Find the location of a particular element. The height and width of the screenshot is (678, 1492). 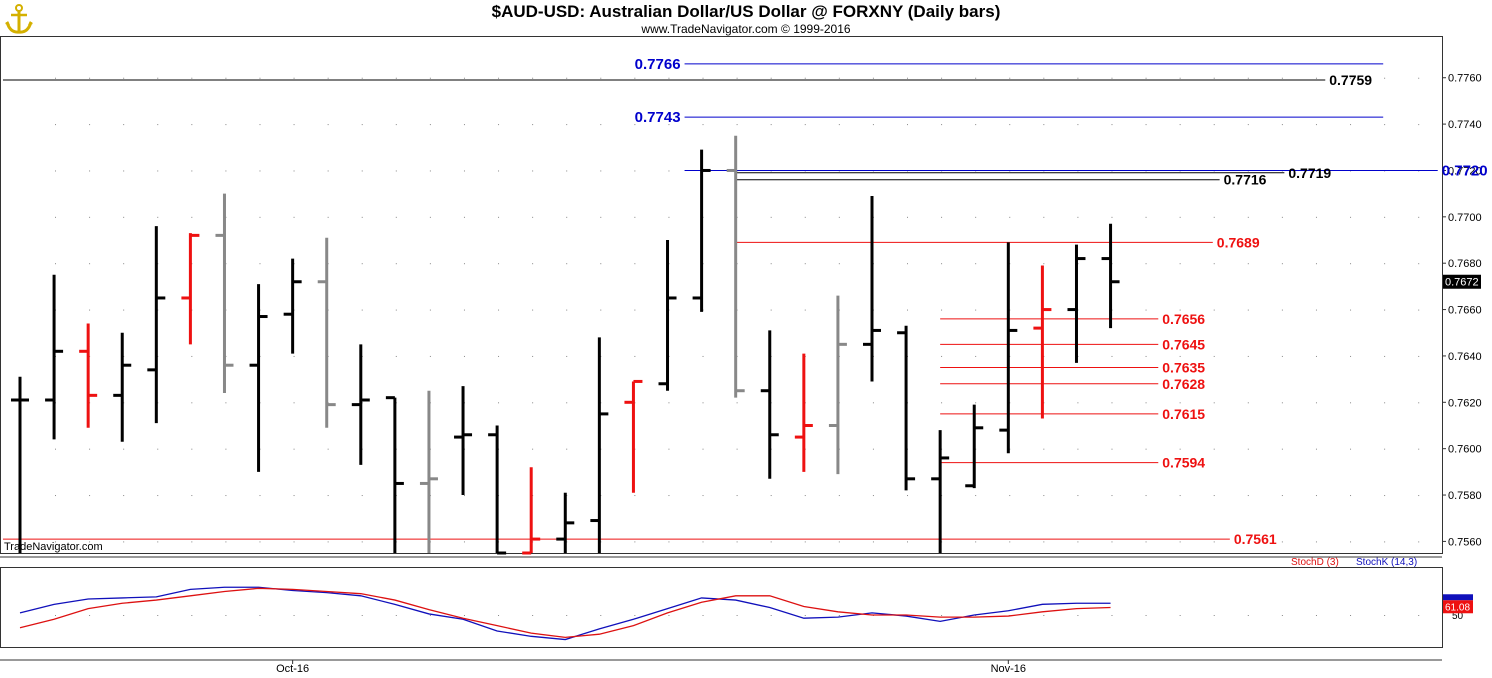

stoch-series-line is located at coordinates (565, 613).